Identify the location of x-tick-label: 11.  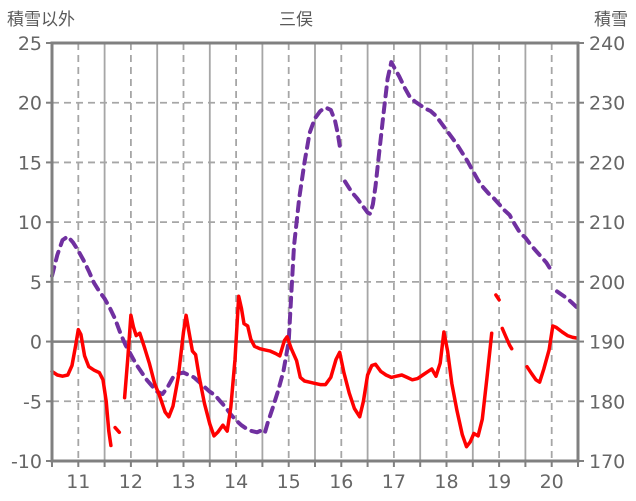
(78, 482).